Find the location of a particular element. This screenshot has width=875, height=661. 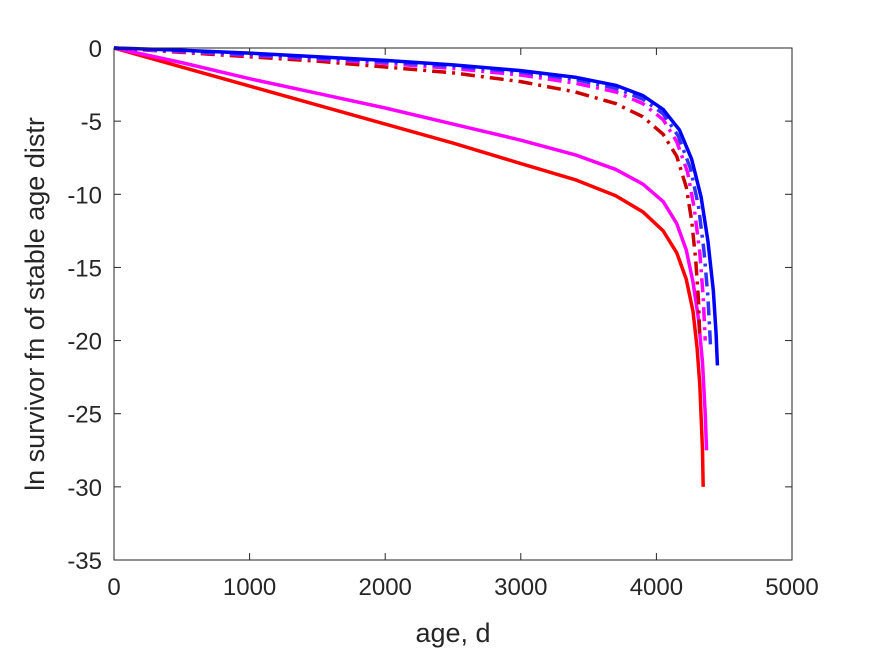

x-tick-label: 2000 is located at coordinates (385, 587).